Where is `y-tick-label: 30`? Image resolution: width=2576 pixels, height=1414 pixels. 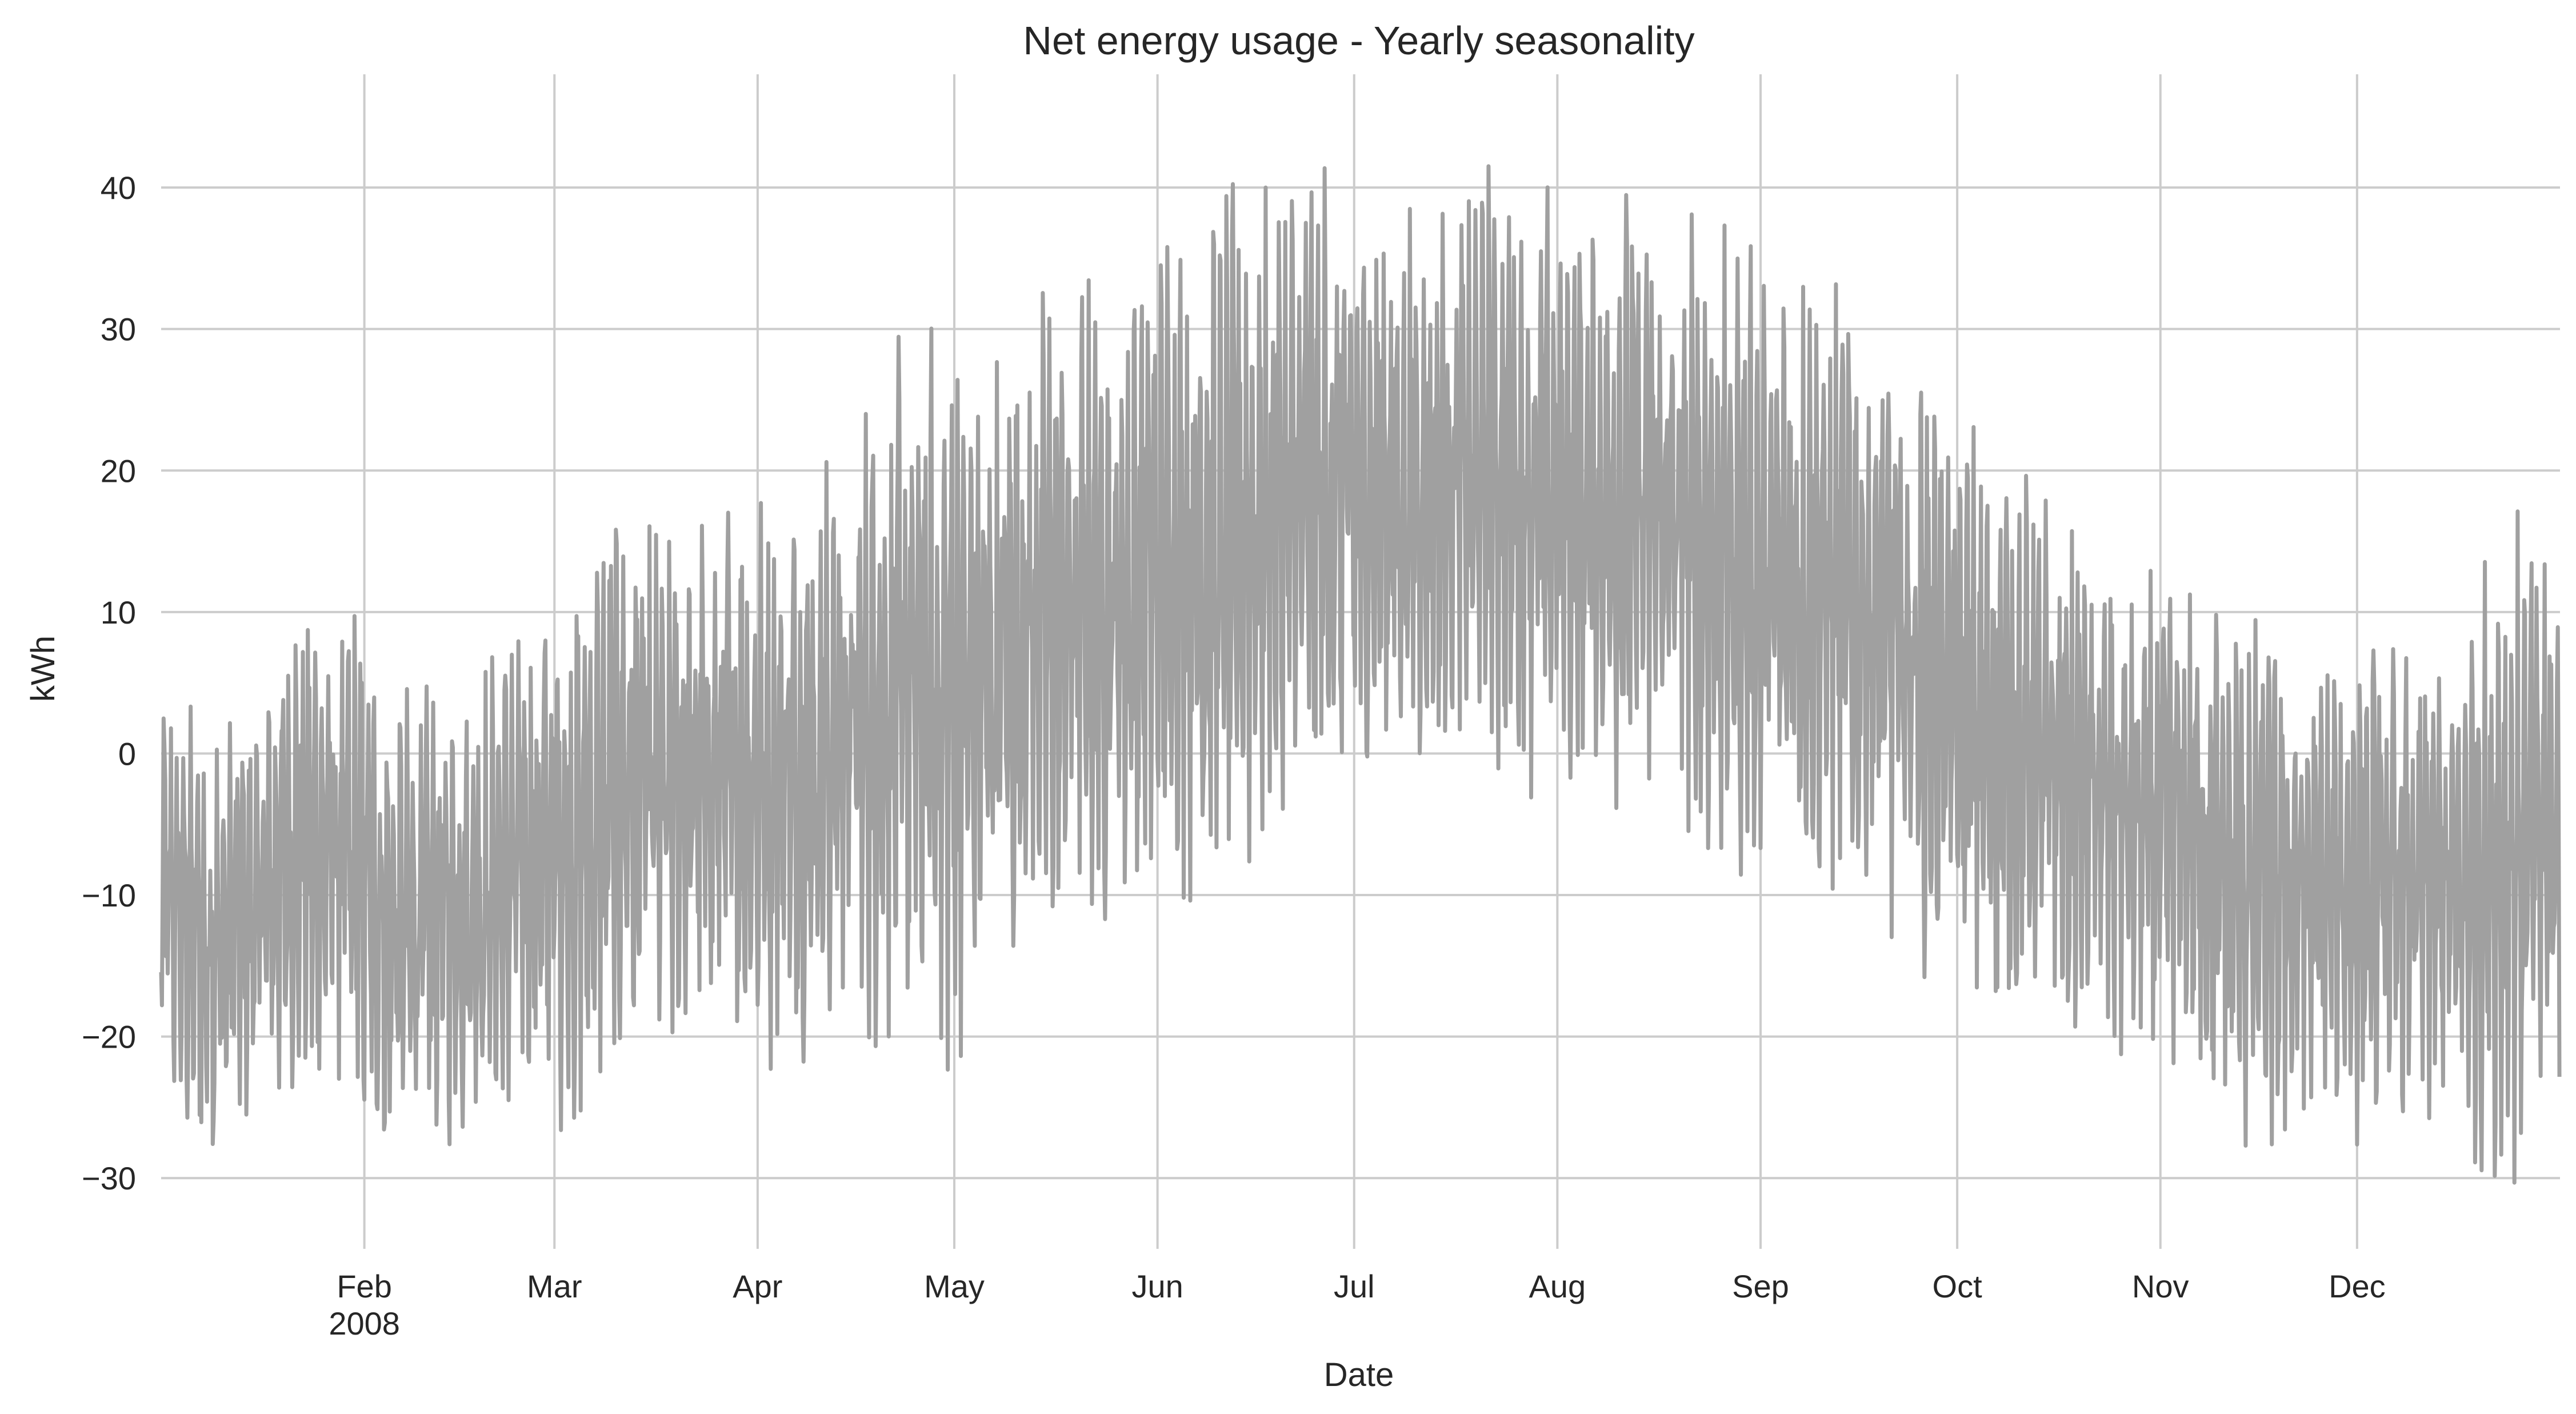
y-tick-label: 30 is located at coordinates (118, 329).